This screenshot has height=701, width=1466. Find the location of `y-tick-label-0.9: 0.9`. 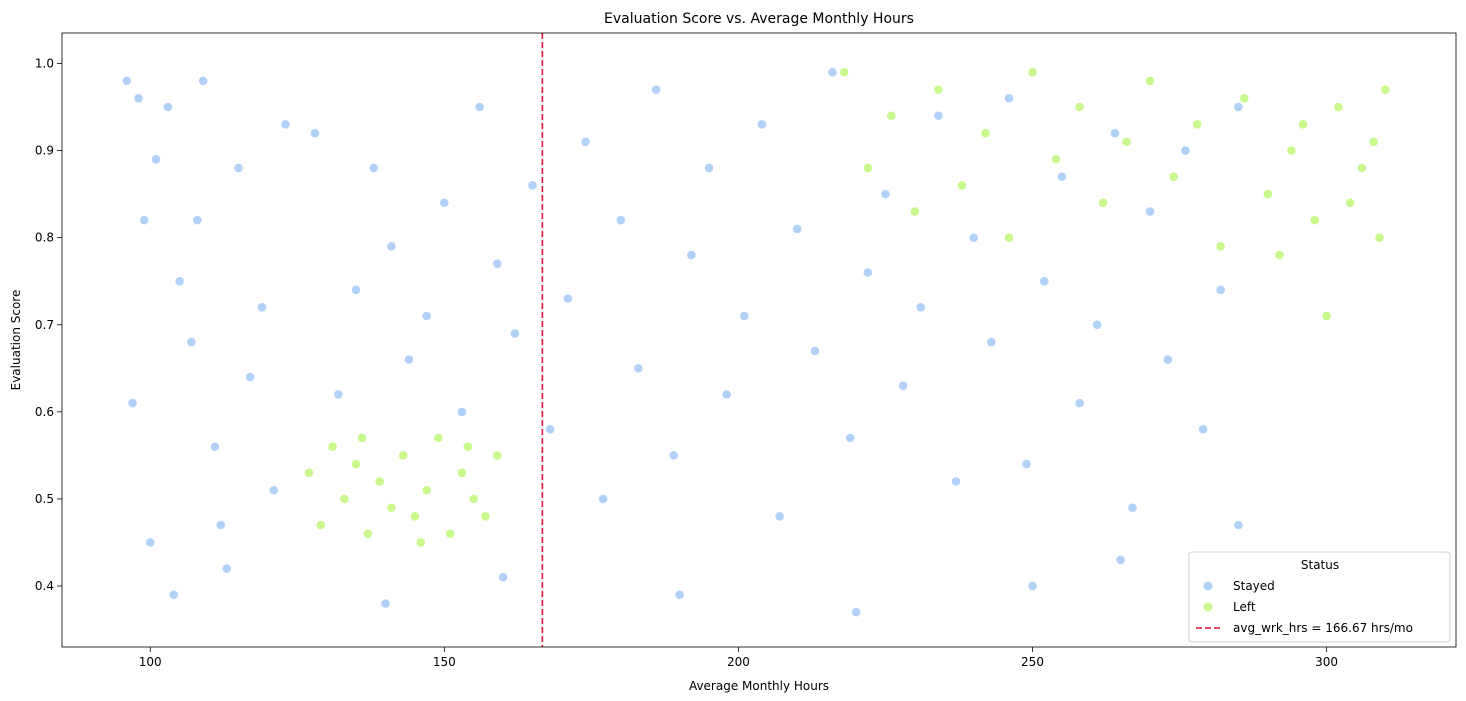

y-tick-label-0.9: 0.9 is located at coordinates (44, 151).